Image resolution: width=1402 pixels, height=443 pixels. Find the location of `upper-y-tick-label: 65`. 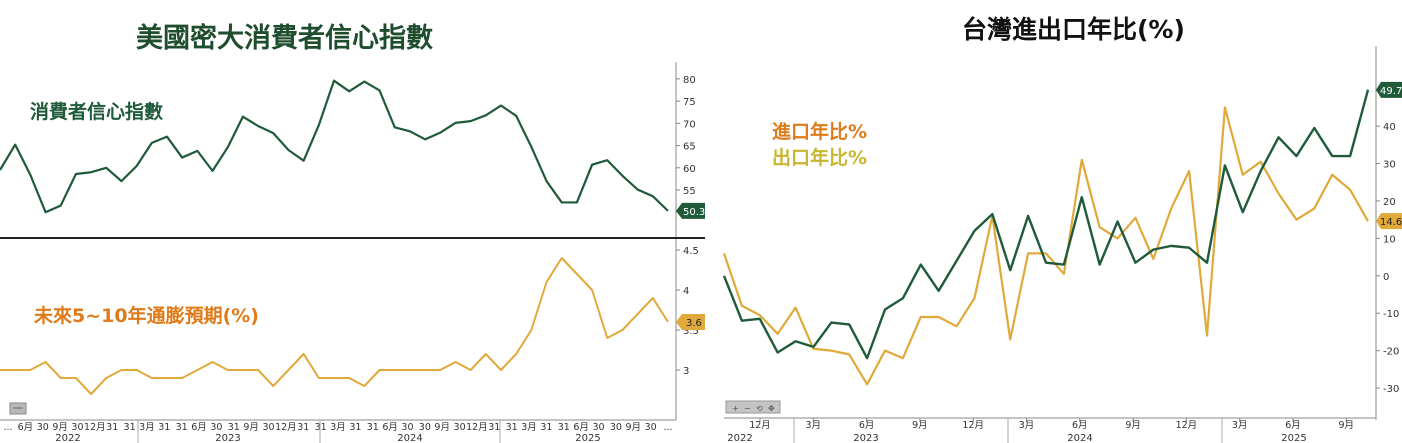

upper-y-tick-label: 65 is located at coordinates (689, 147).